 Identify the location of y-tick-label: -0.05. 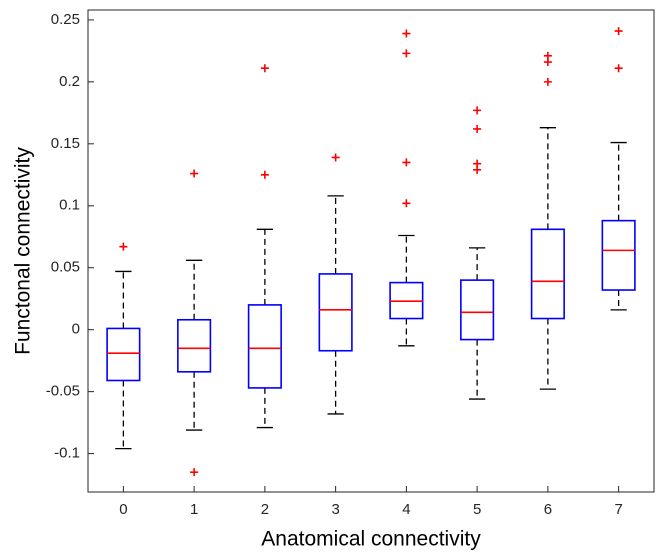
(63, 391).